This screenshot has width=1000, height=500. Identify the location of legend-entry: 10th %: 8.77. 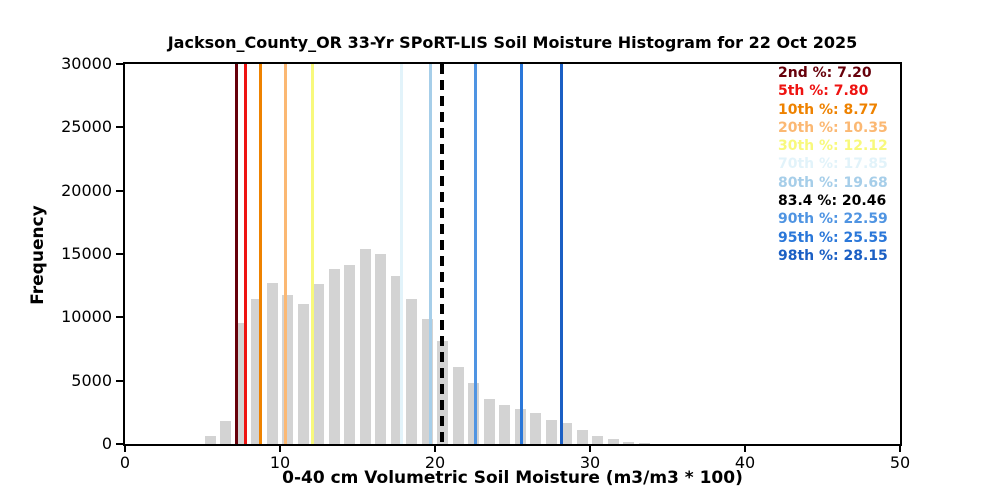
(828, 109).